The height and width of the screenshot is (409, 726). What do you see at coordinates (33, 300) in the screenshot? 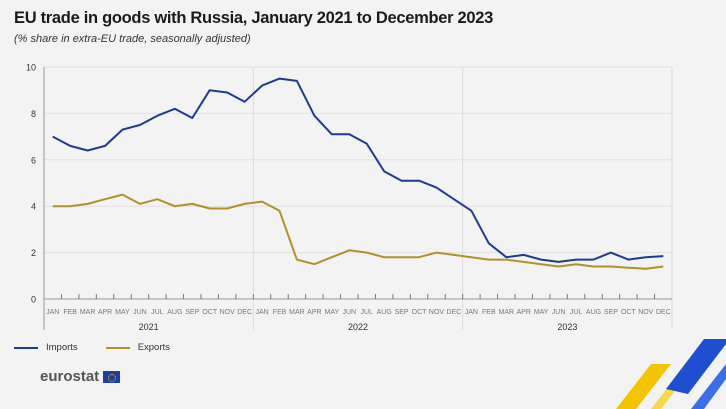
I see `y-tick-label: 0` at bounding box center [33, 300].